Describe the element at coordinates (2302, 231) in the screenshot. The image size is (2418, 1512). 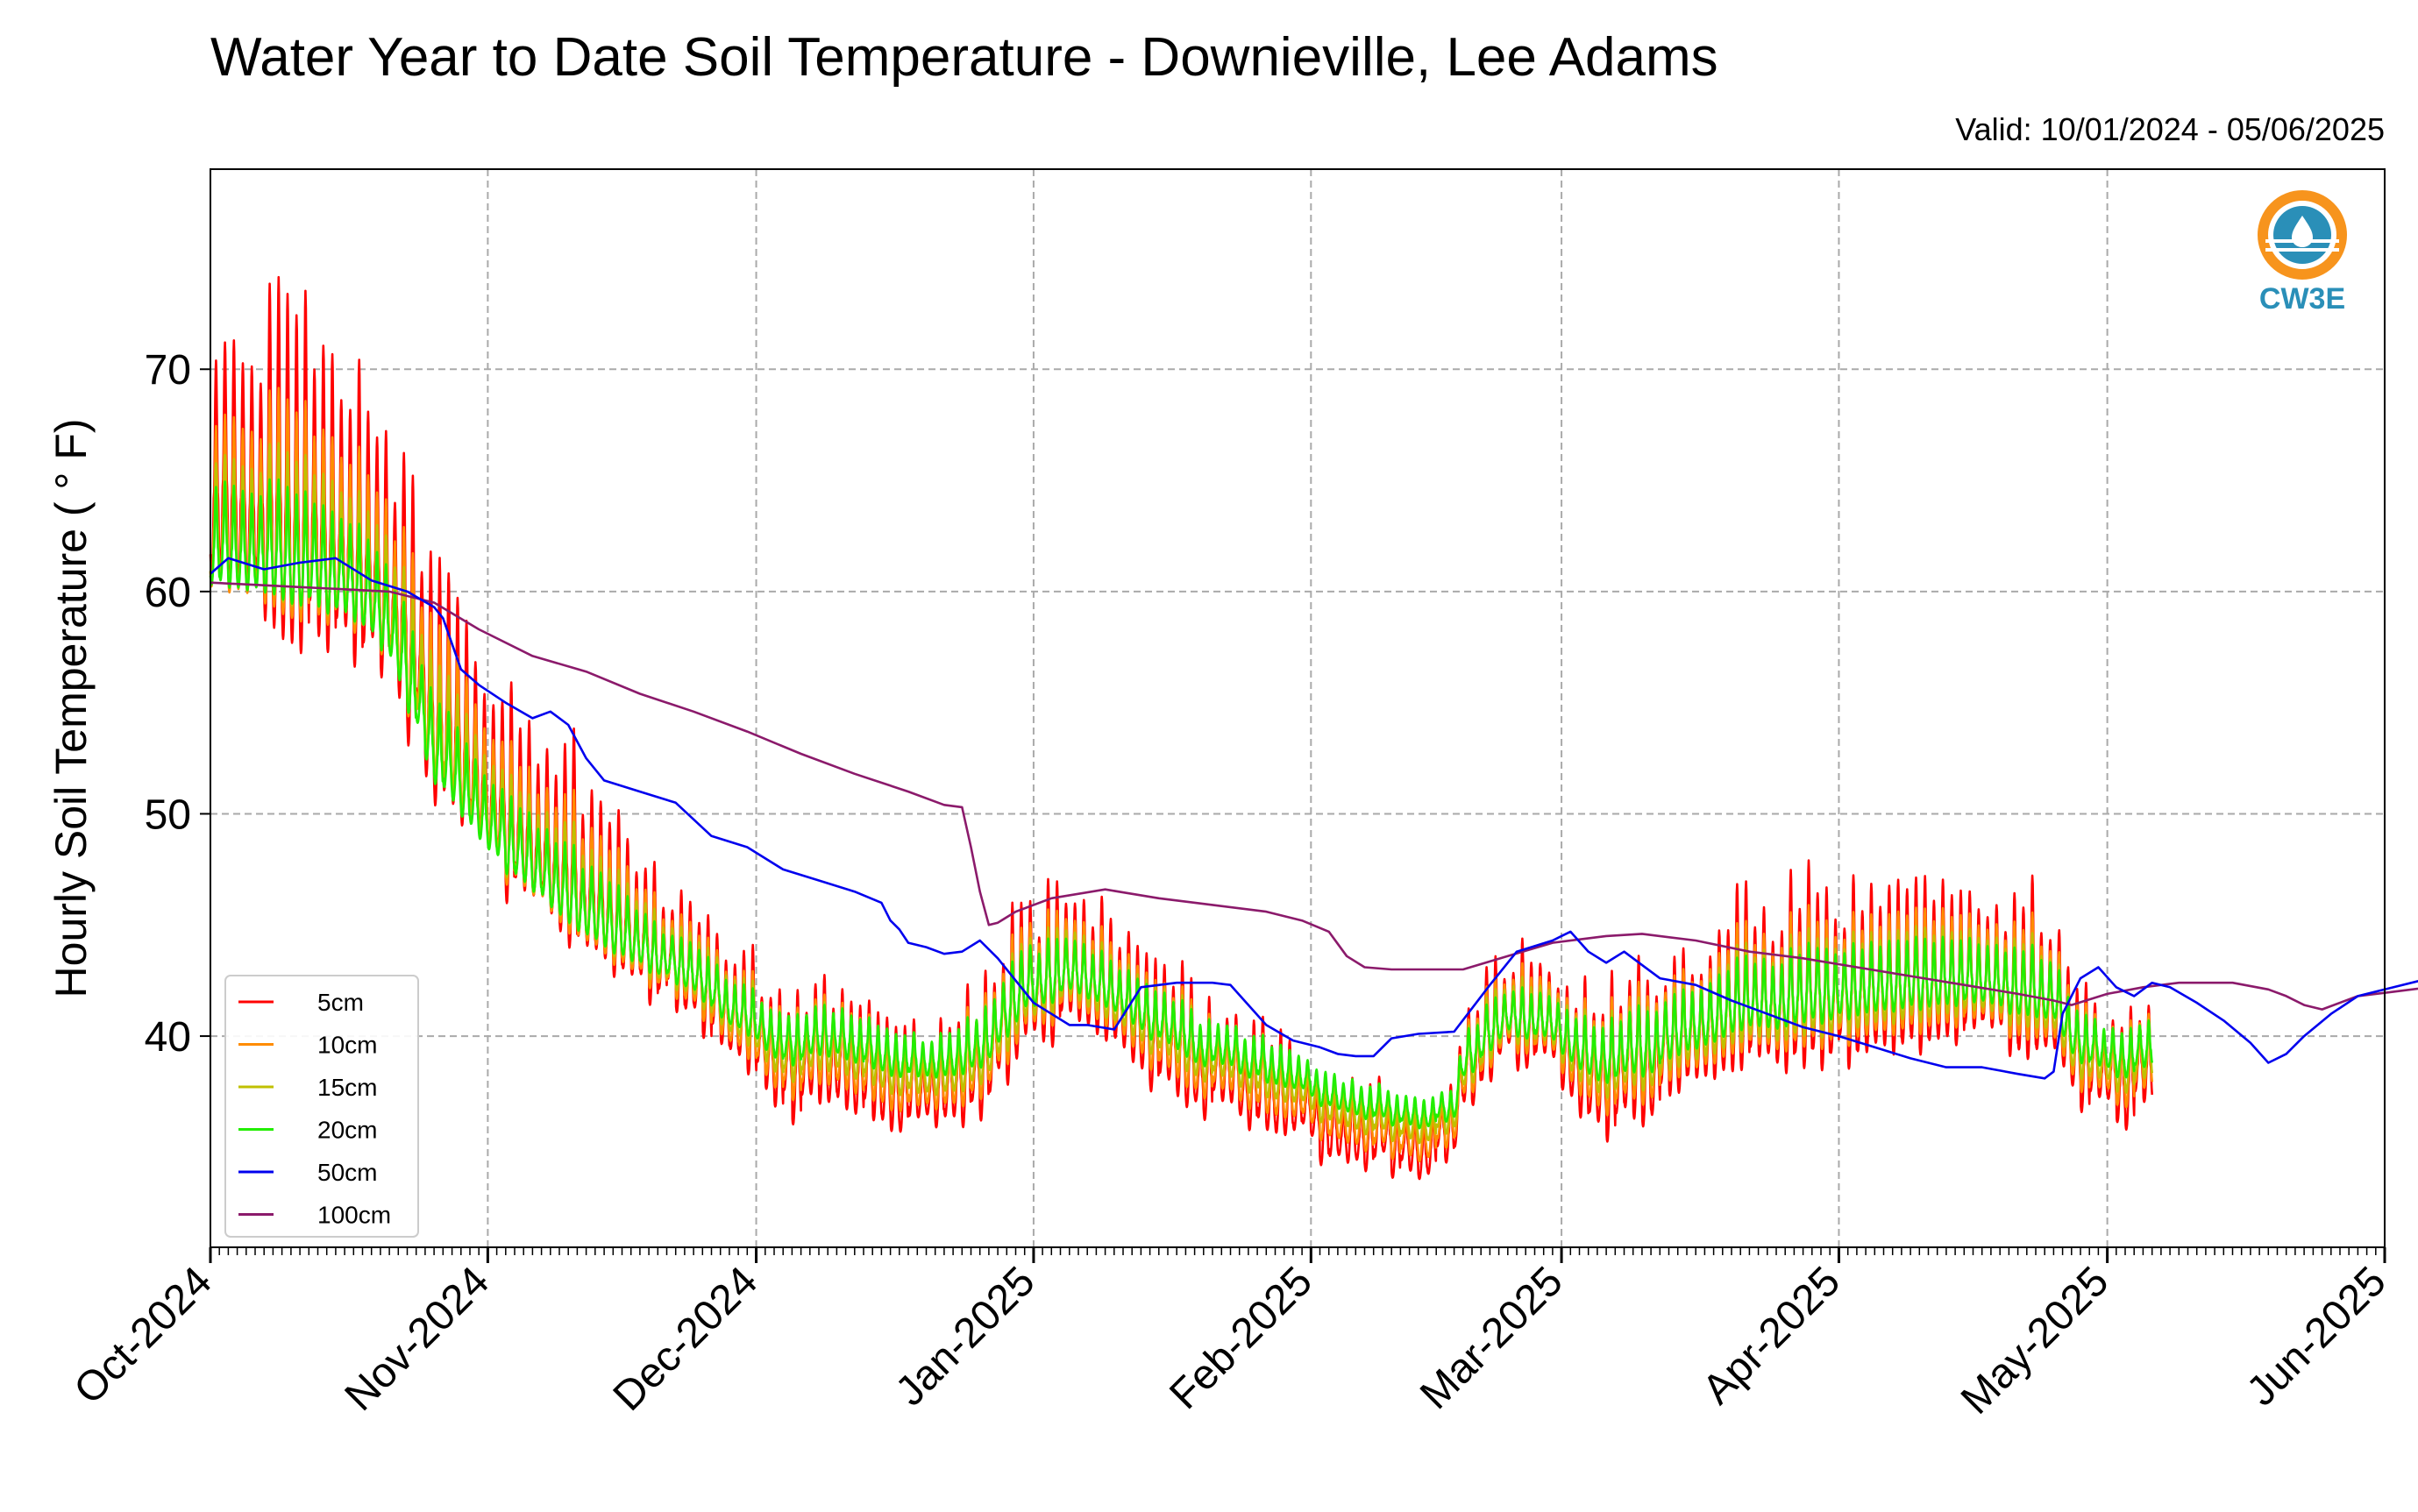
I see `logo-drop-icon` at that location.